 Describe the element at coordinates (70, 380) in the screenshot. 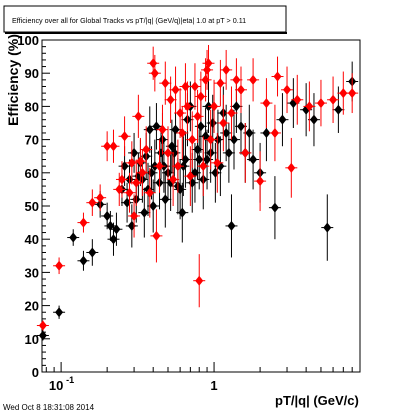

I see `x-tick-exponent: -1` at that location.